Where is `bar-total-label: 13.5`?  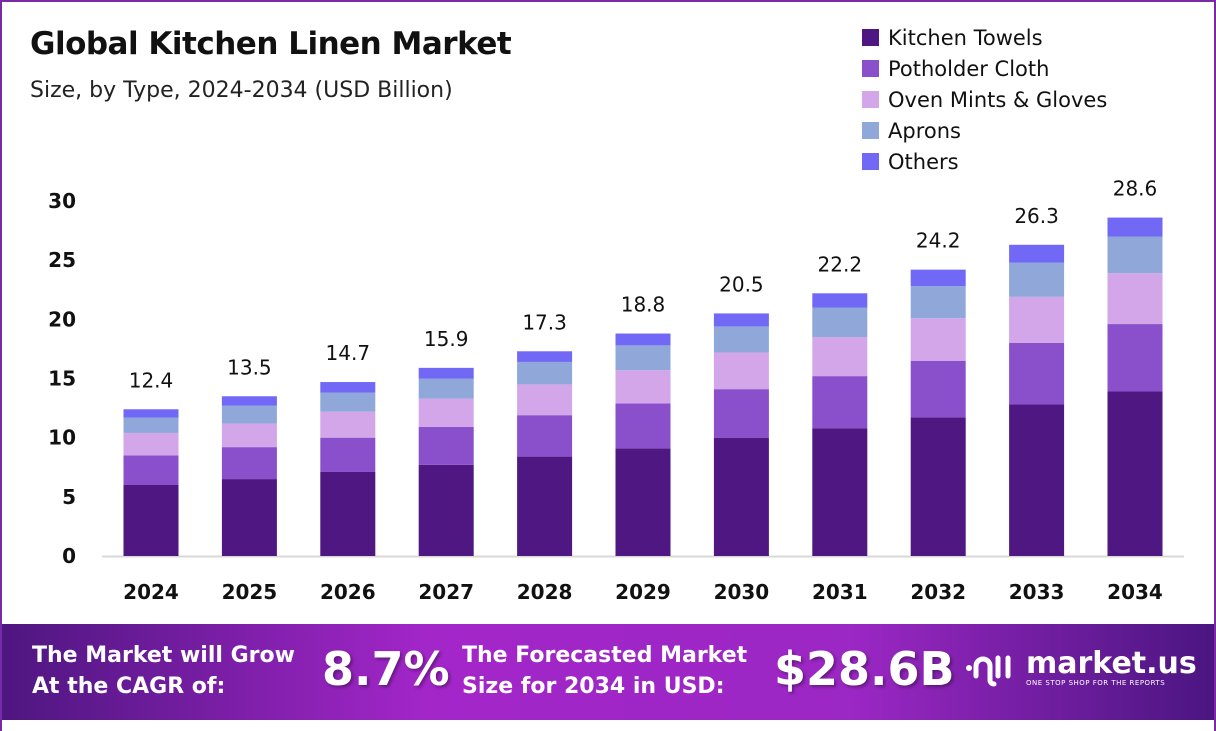
bar-total-label: 13.5 is located at coordinates (249, 367).